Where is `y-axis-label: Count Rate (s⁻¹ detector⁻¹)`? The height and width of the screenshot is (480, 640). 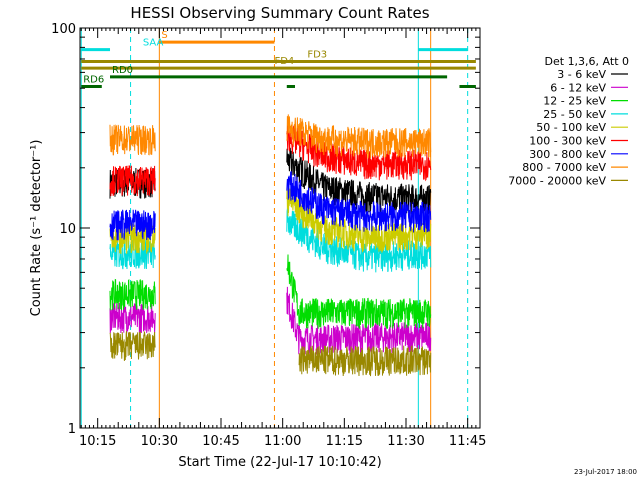
y-axis-label: Count Rate (s⁻¹ detector⁻¹) is located at coordinates (36, 228).